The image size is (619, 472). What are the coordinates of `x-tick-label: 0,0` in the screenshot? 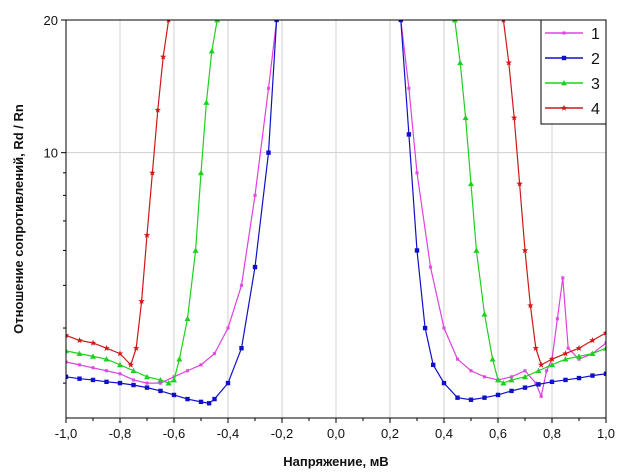 It's located at (336, 433).